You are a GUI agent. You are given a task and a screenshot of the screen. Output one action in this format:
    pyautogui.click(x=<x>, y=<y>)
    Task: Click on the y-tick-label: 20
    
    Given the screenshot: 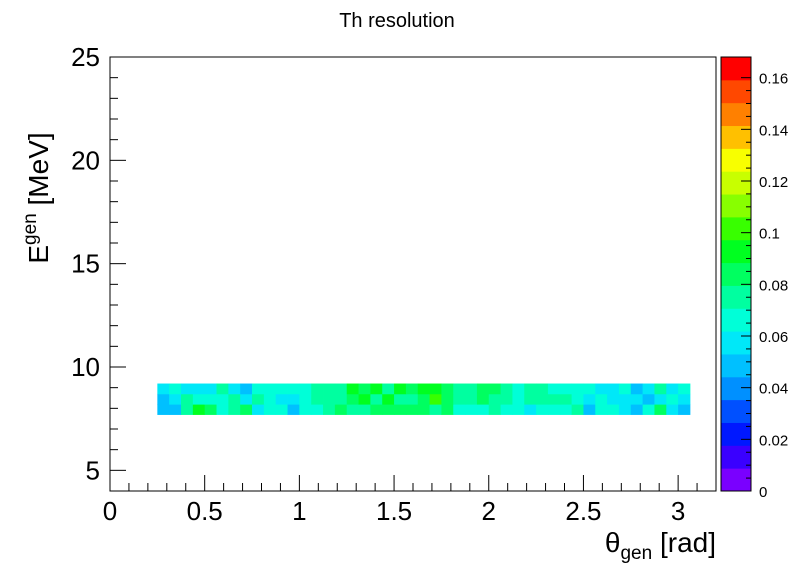 What is the action you would take?
    pyautogui.click(x=85, y=160)
    